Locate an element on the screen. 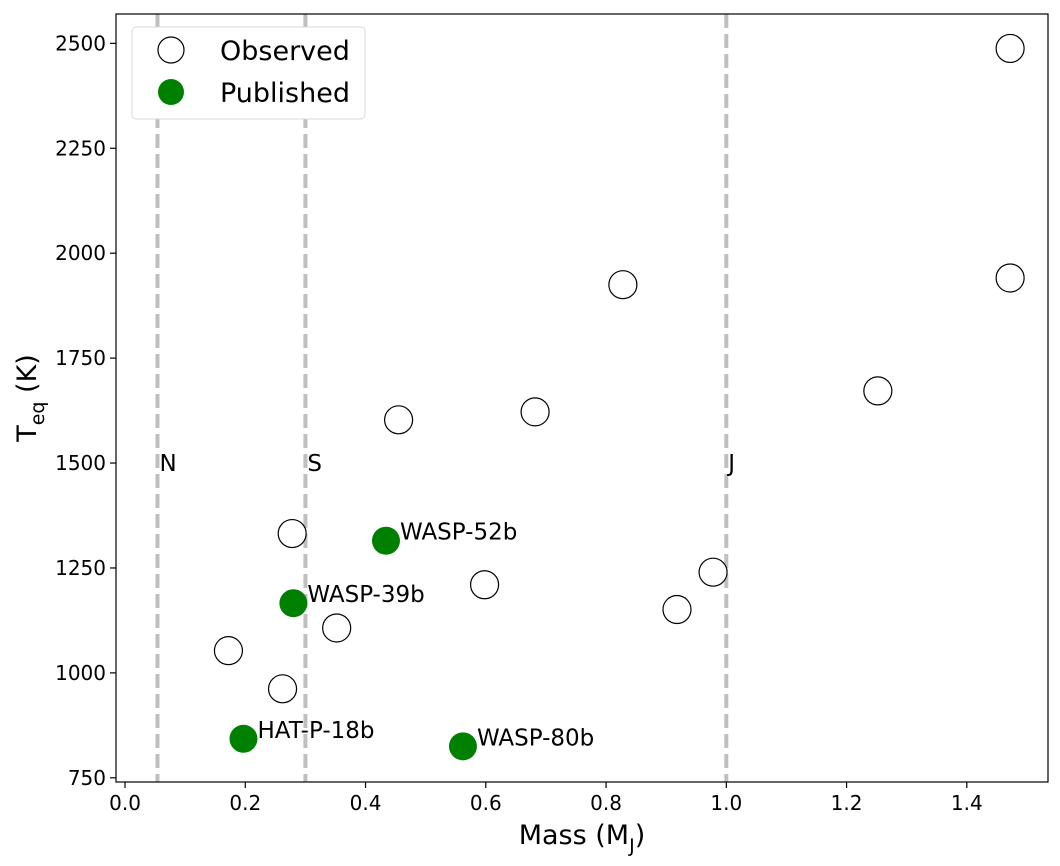 This screenshot has width=1060, height=866. x-axis-ticks: 0.0 0.2 0.4 0.6 0.8 1.0 1.2 1.4 is located at coordinates (546, 798).